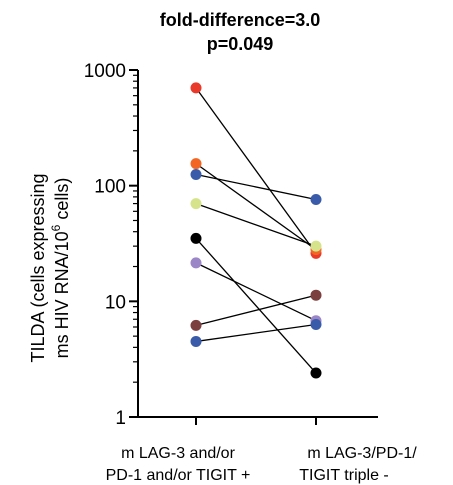 The image size is (453, 485). I want to click on svg-text: ms HIV RNA/106 cells), so click(60, 268).